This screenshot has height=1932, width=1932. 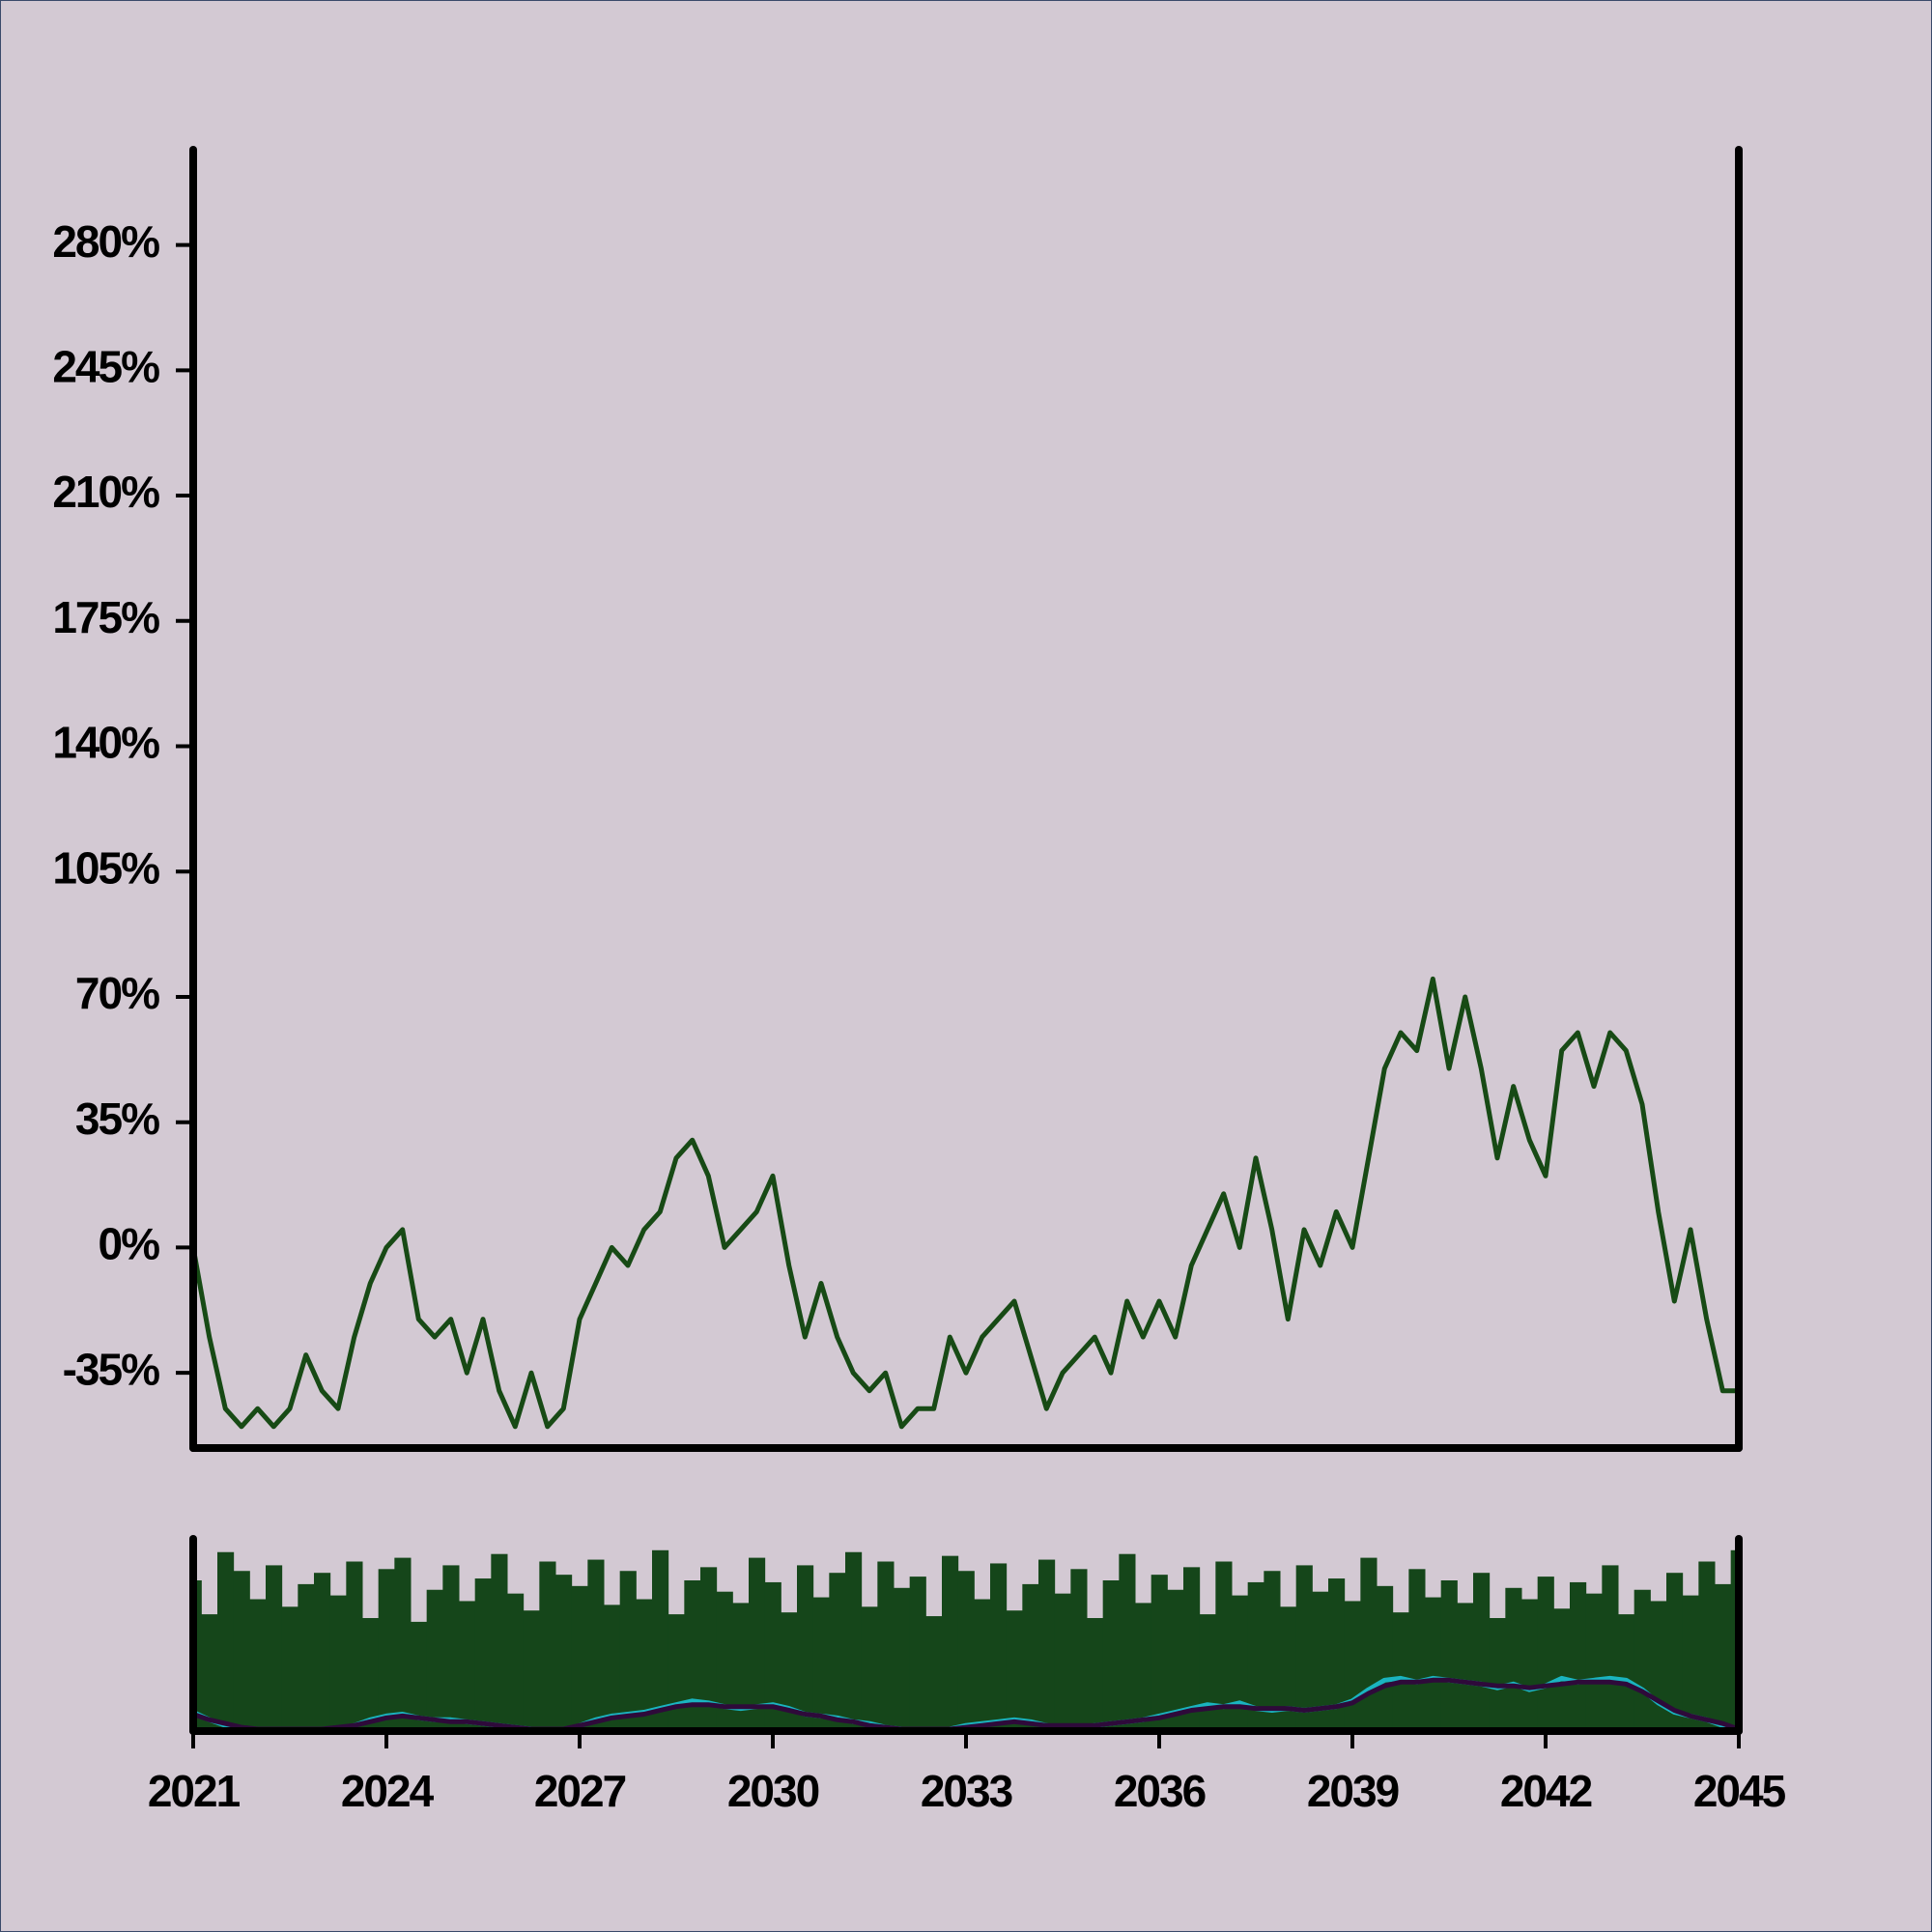 I want to click on x-tick-label: 2042, so click(x=1546, y=1791).